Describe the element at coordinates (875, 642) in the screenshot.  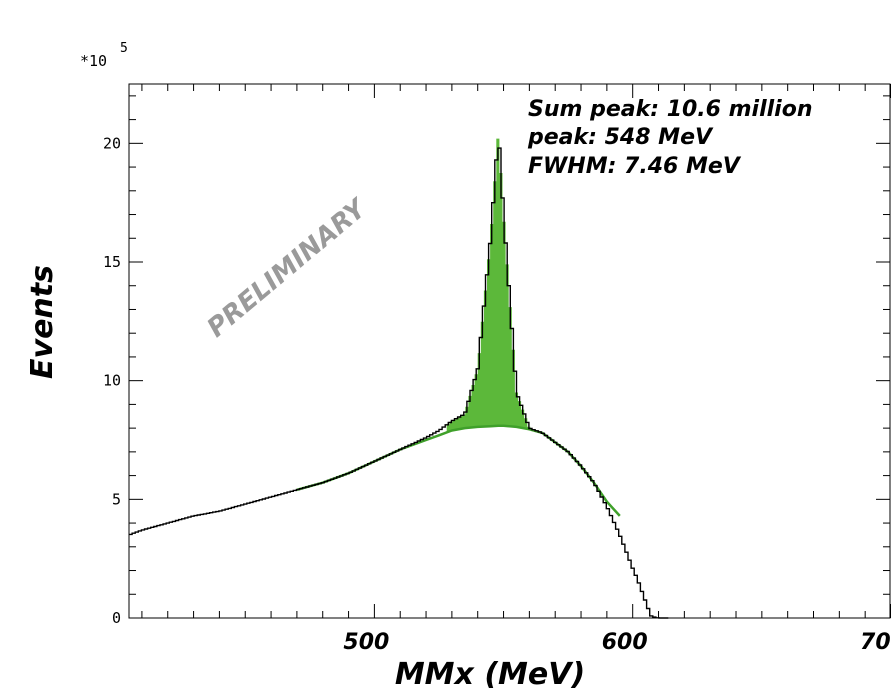
I see `x-tick-label: 700` at that location.